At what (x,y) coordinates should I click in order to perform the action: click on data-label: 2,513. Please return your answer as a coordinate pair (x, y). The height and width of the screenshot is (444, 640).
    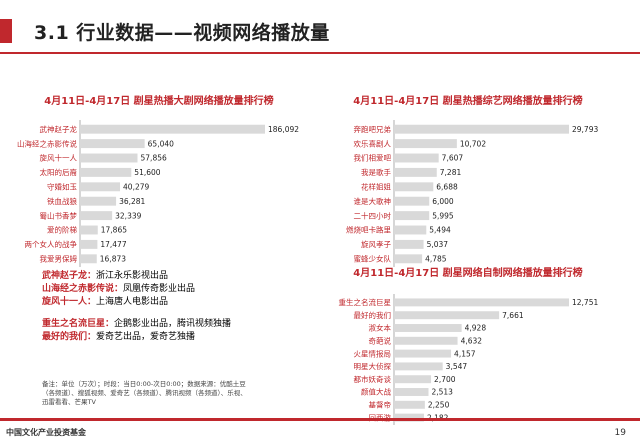
    Looking at the image, I should click on (442, 392).